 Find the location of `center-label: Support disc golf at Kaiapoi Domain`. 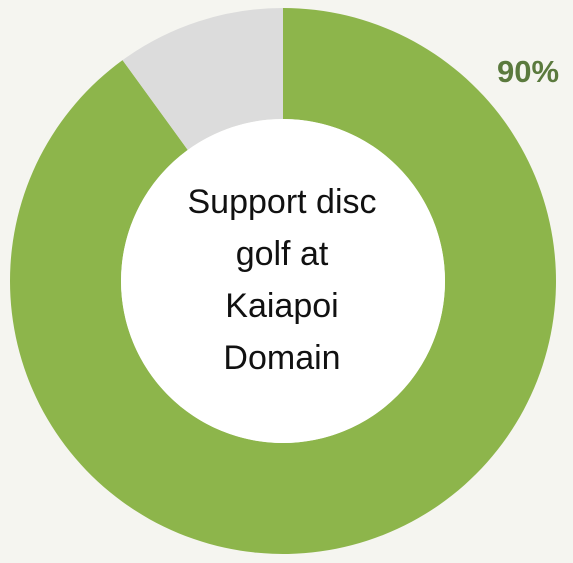

center-label: Support disc golf at Kaiapoi Domain is located at coordinates (282, 280).